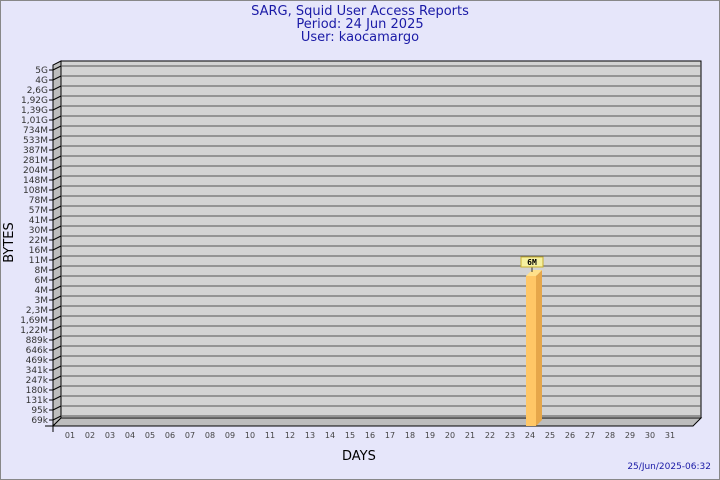 Image resolution: width=720 pixels, height=480 pixels. What do you see at coordinates (530, 435) in the screenshot?
I see `x-tick-label: 24` at bounding box center [530, 435].